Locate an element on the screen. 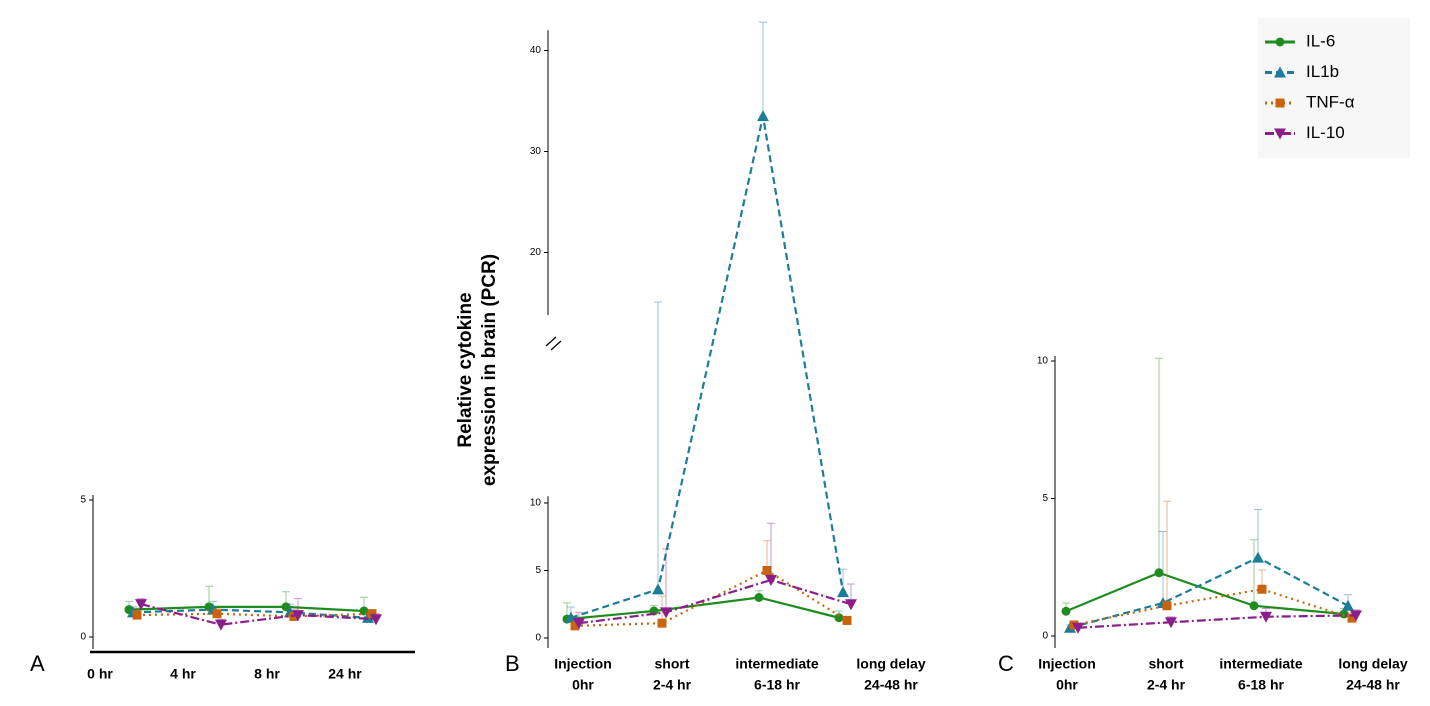 The height and width of the screenshot is (706, 1430). x-tick-label: 8 hr is located at coordinates (267, 674).